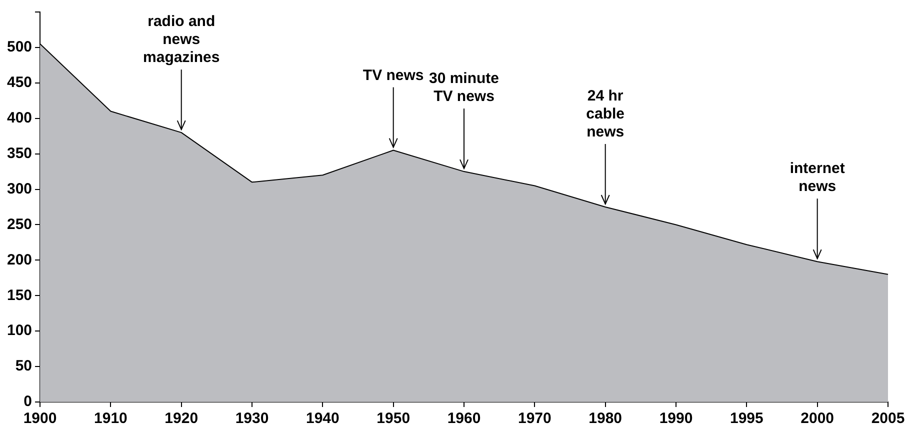 The height and width of the screenshot is (433, 910). Describe the element at coordinates (393, 419) in the screenshot. I see `x-tick-label: 1950` at that location.